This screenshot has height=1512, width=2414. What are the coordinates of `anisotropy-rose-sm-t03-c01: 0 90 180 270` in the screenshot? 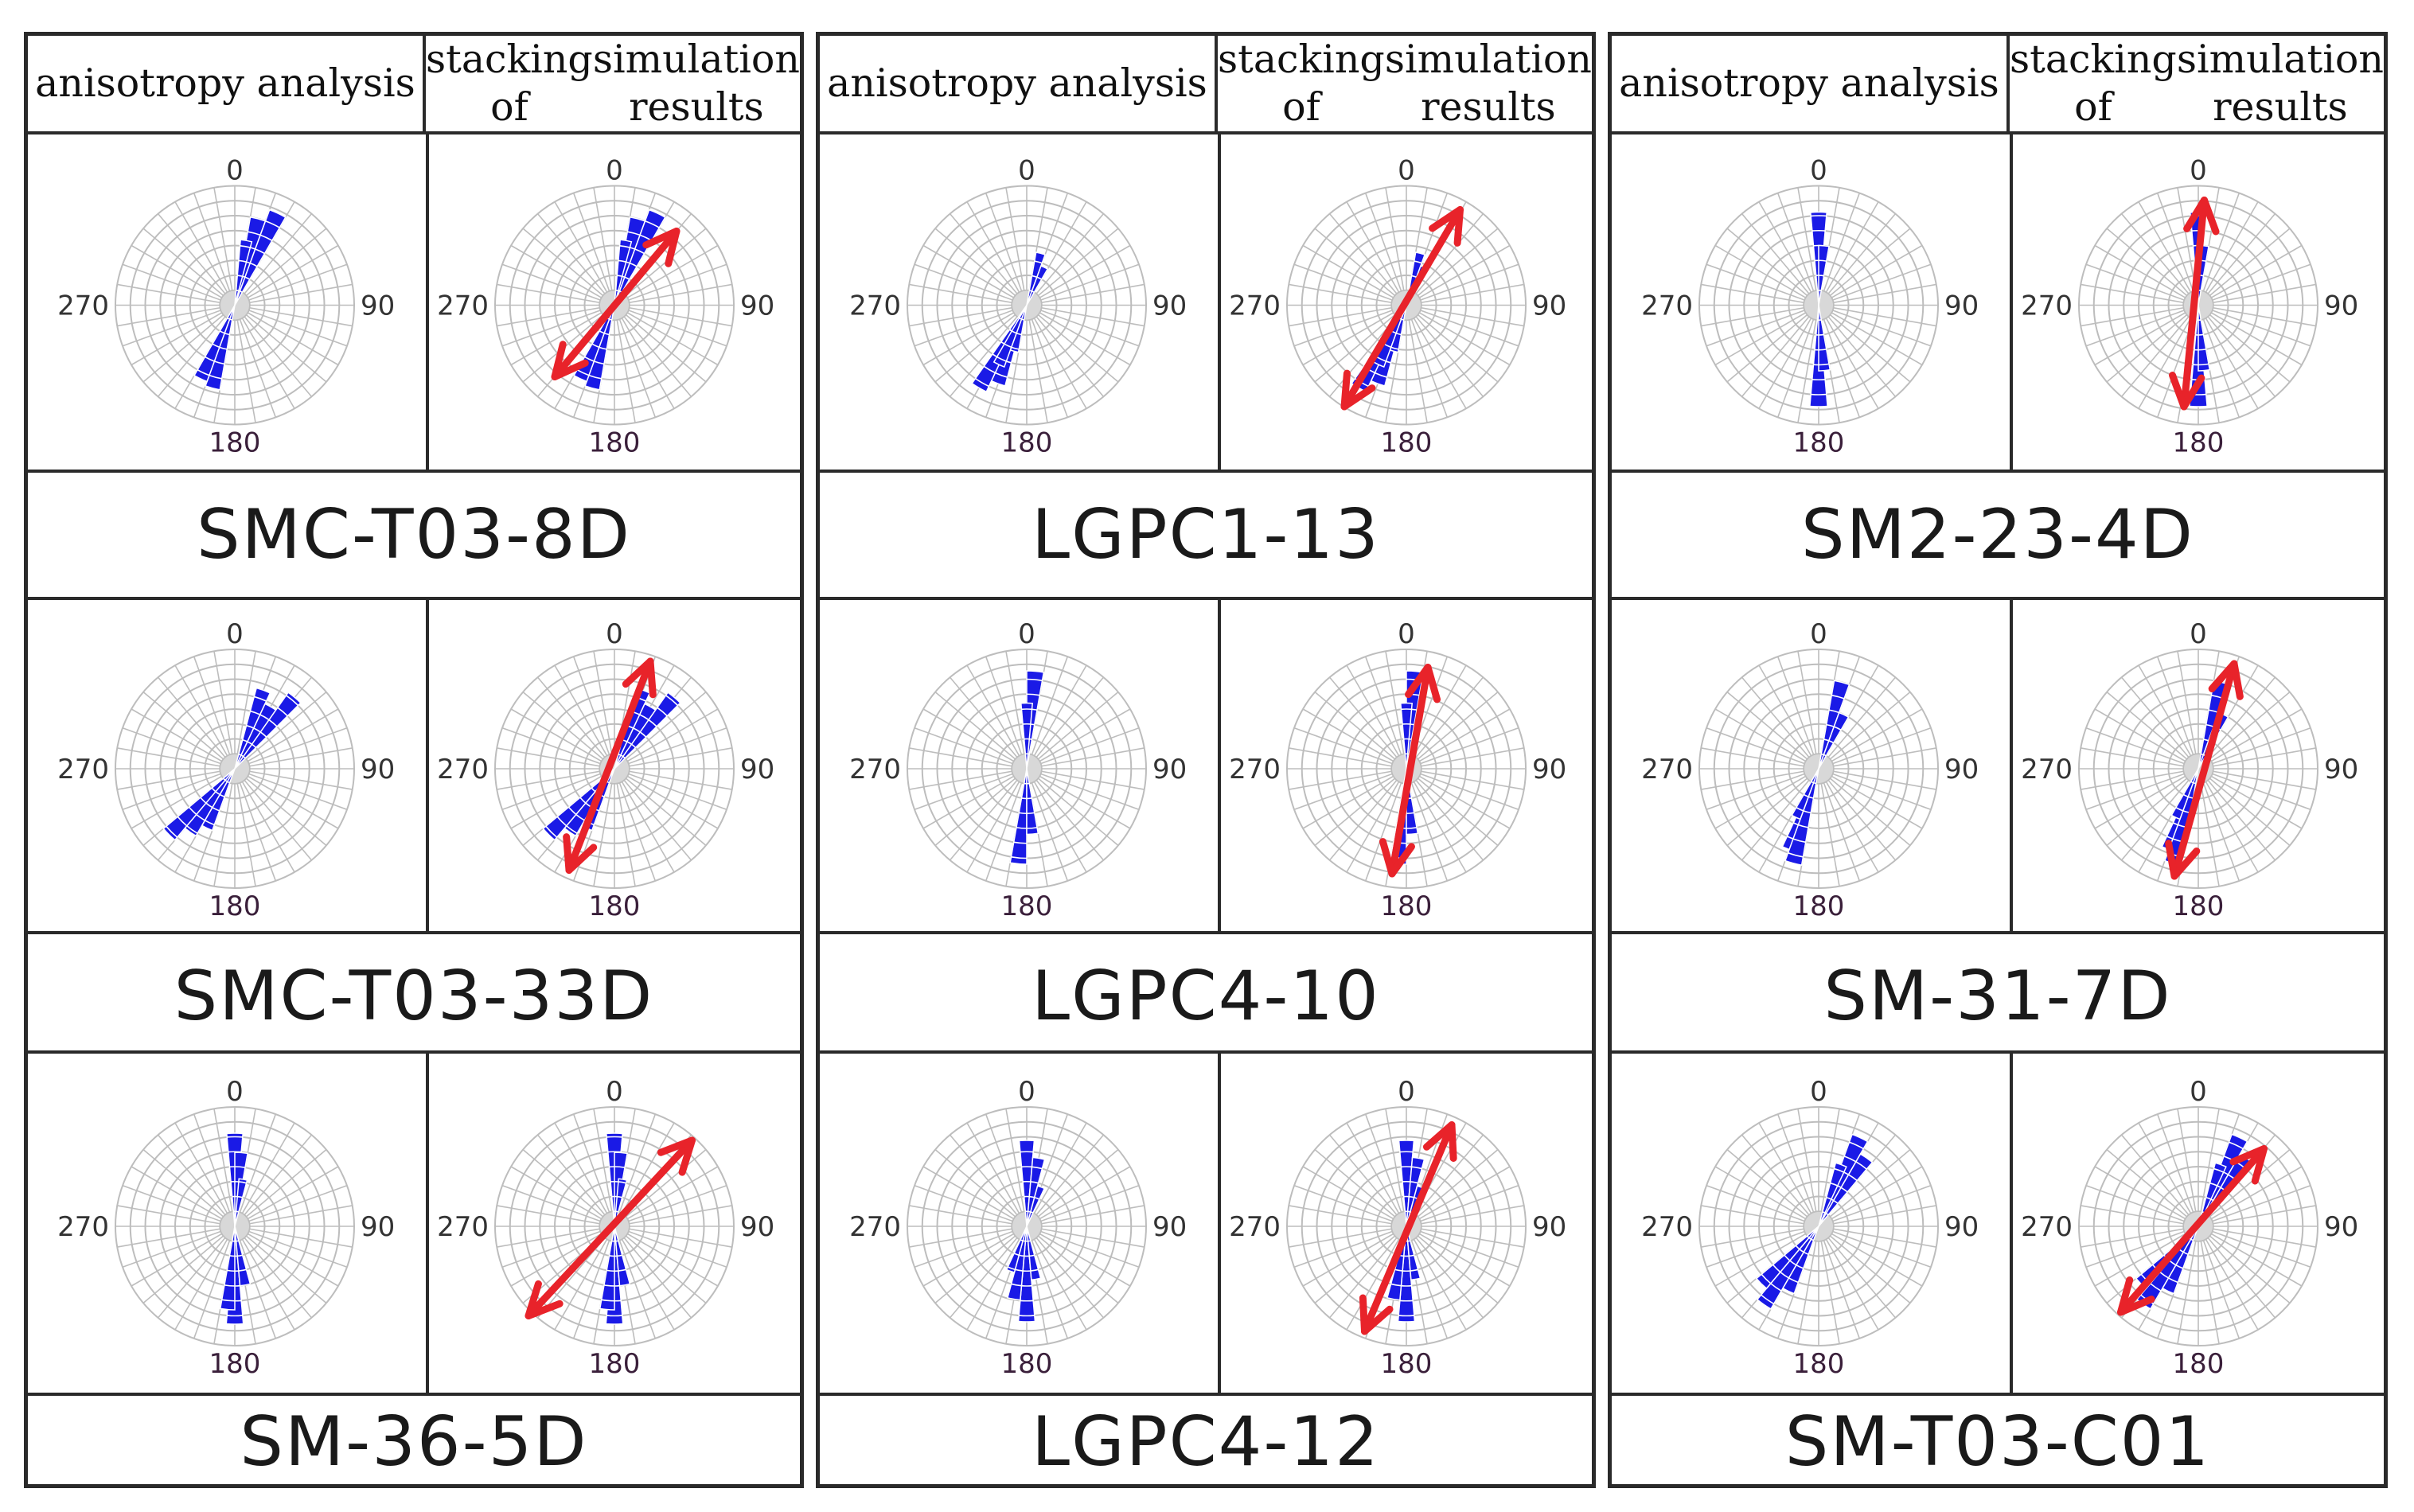 It's located at (1811, 1223).